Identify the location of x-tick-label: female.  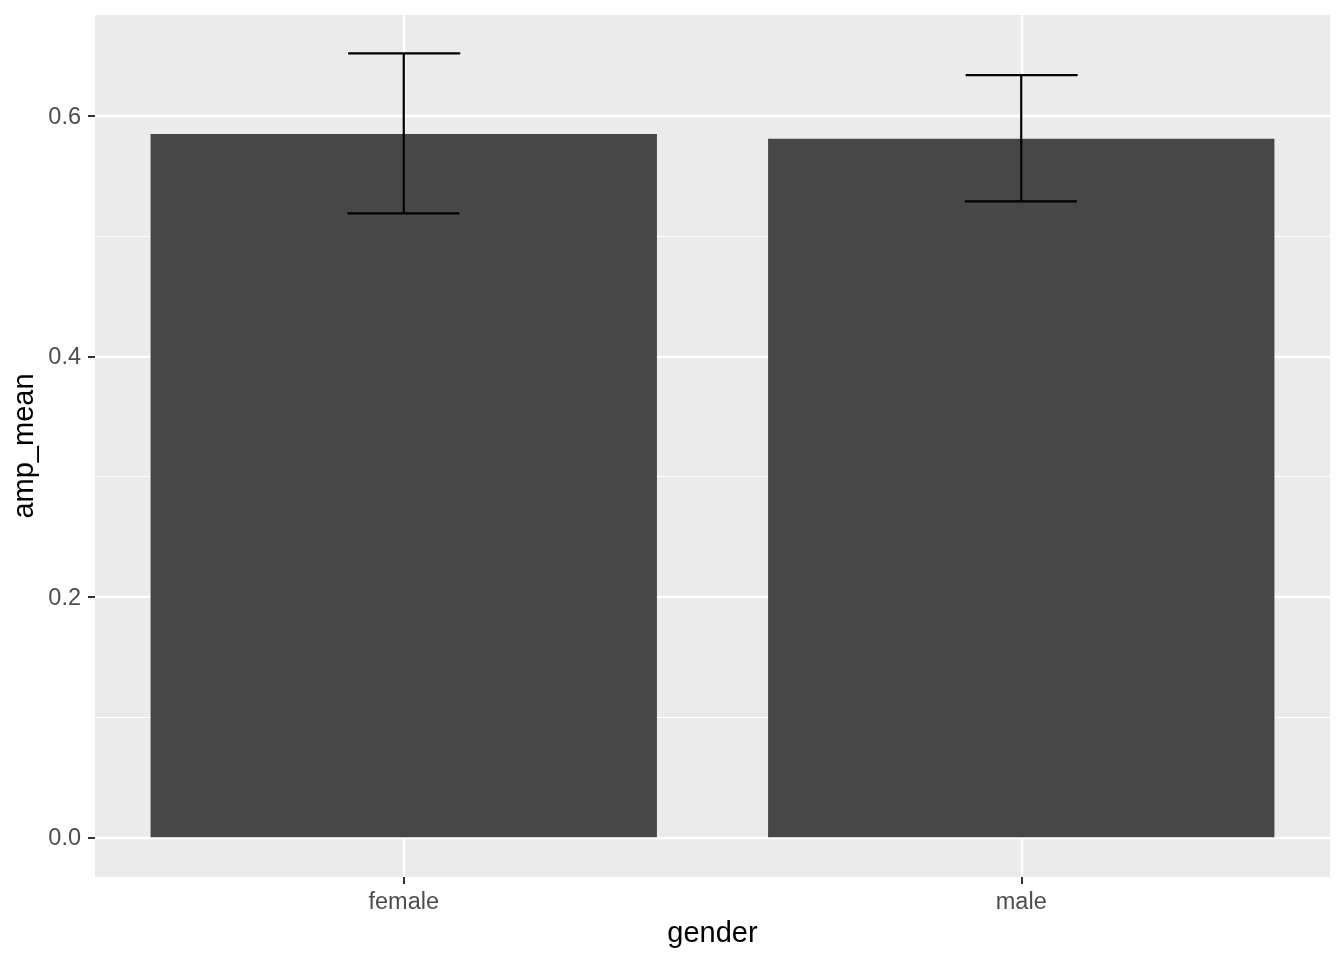
(404, 901).